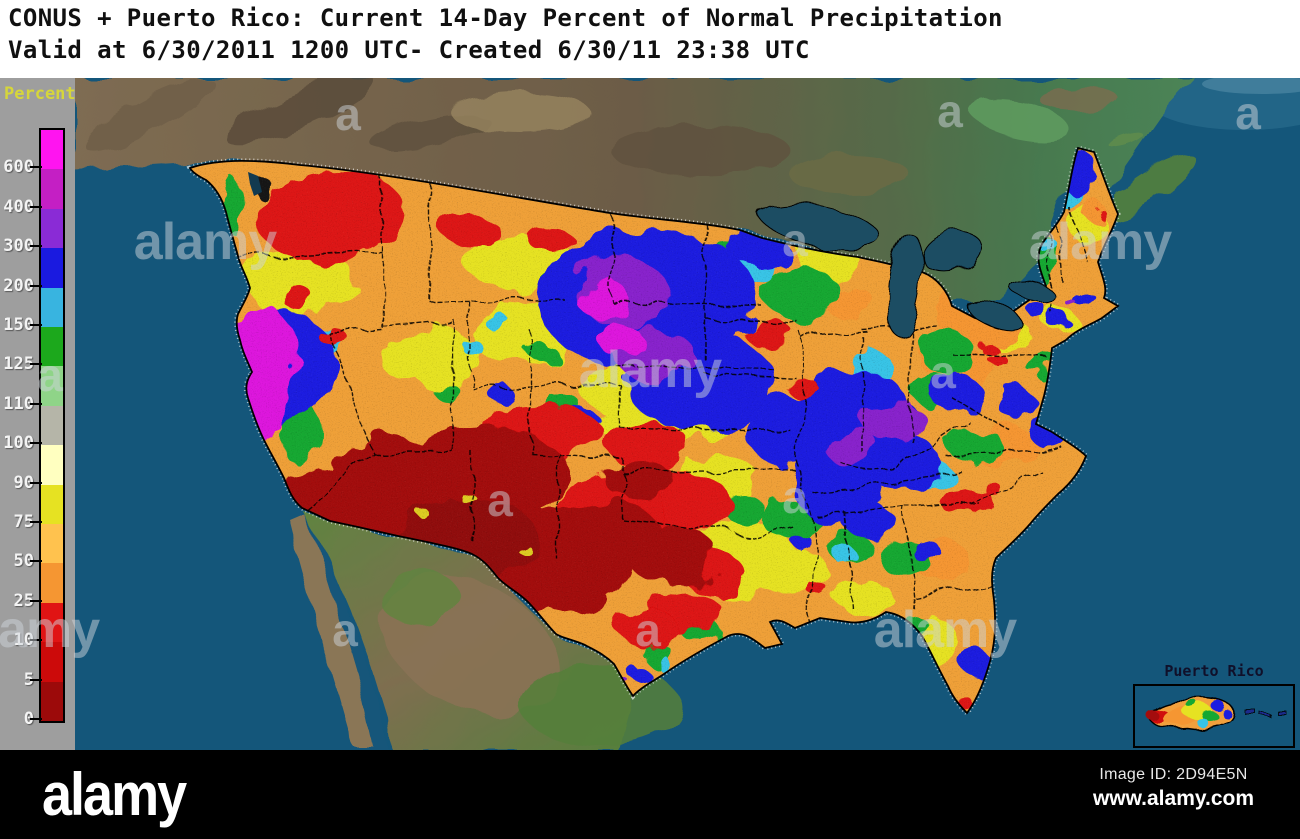 This screenshot has height=839, width=1300. What do you see at coordinates (23, 600) in the screenshot?
I see `legend-tick-label: 25` at bounding box center [23, 600].